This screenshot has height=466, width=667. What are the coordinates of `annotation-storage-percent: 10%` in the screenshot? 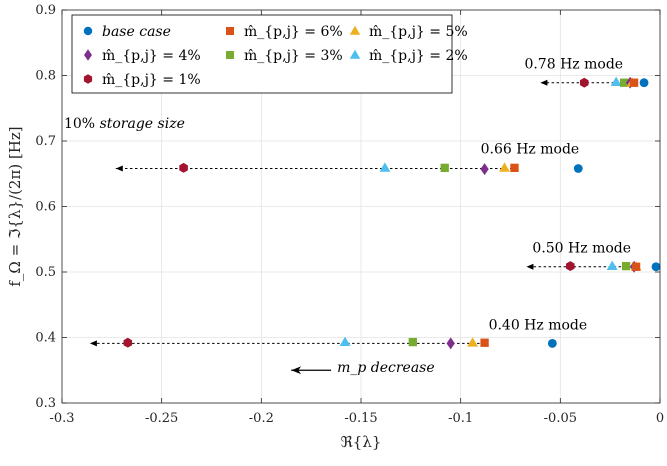 It's located at (82, 124).